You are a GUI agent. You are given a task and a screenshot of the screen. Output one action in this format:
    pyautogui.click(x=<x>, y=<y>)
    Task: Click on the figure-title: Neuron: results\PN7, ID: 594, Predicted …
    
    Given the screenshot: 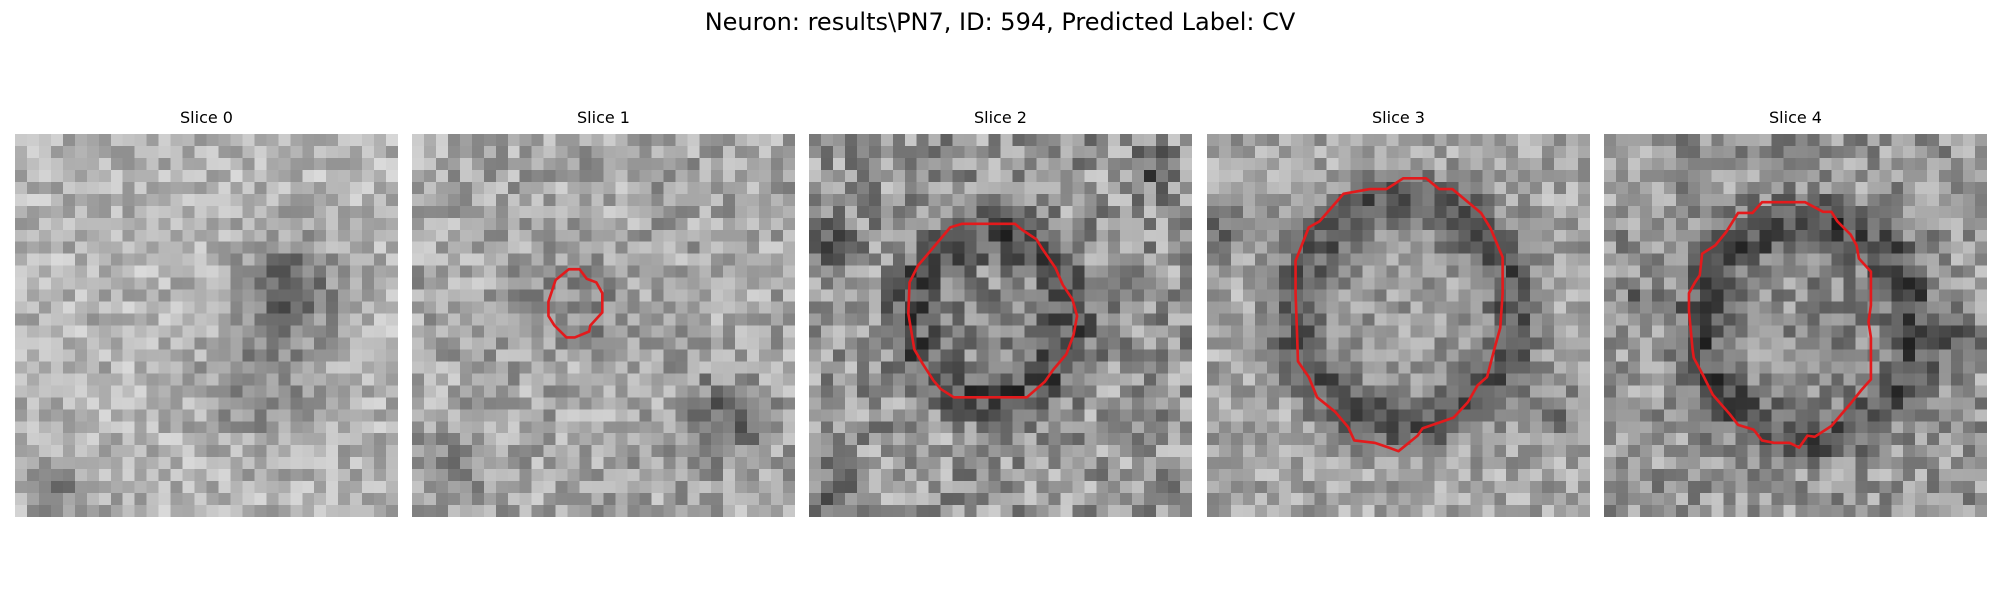 What is the action you would take?
    pyautogui.click(x=1000, y=22)
    